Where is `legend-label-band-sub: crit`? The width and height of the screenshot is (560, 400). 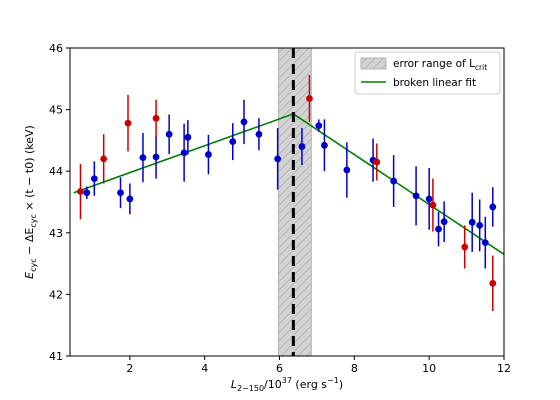 legend-label-band-sub: crit is located at coordinates (481, 67).